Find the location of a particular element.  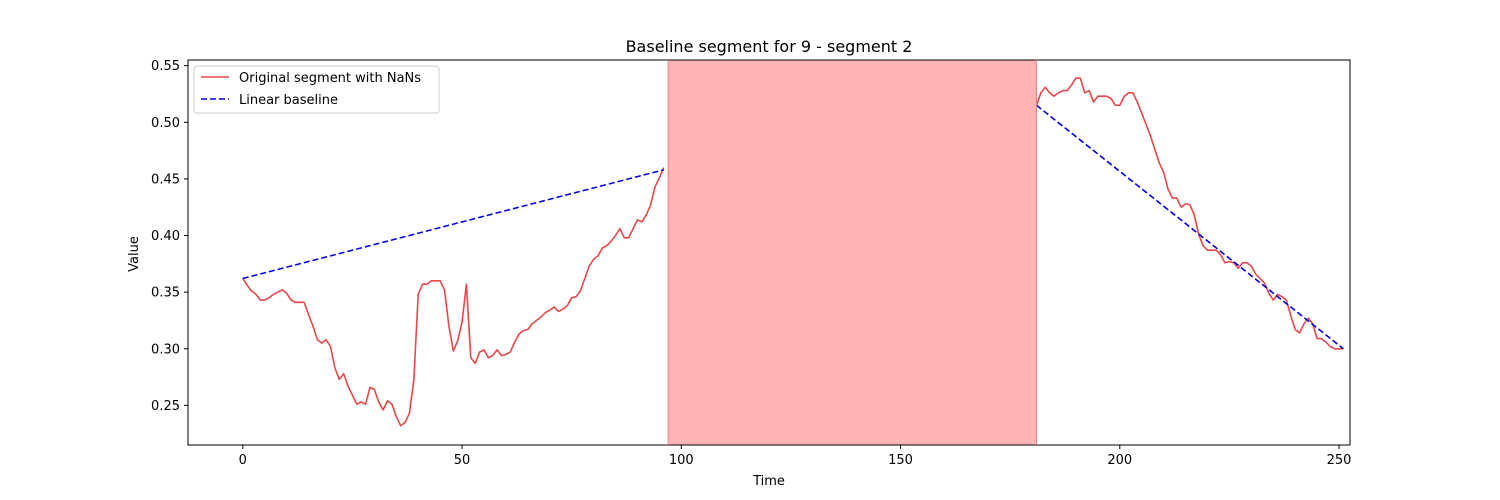

legend-box is located at coordinates (316, 89).